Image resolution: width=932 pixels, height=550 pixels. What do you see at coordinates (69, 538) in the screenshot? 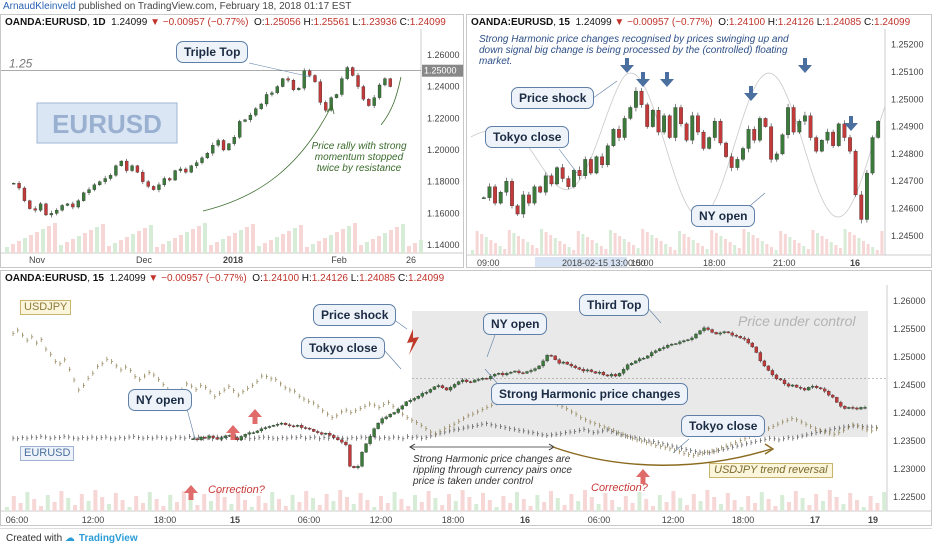
I see `tradingview-logo-icon: ☁` at bounding box center [69, 538].